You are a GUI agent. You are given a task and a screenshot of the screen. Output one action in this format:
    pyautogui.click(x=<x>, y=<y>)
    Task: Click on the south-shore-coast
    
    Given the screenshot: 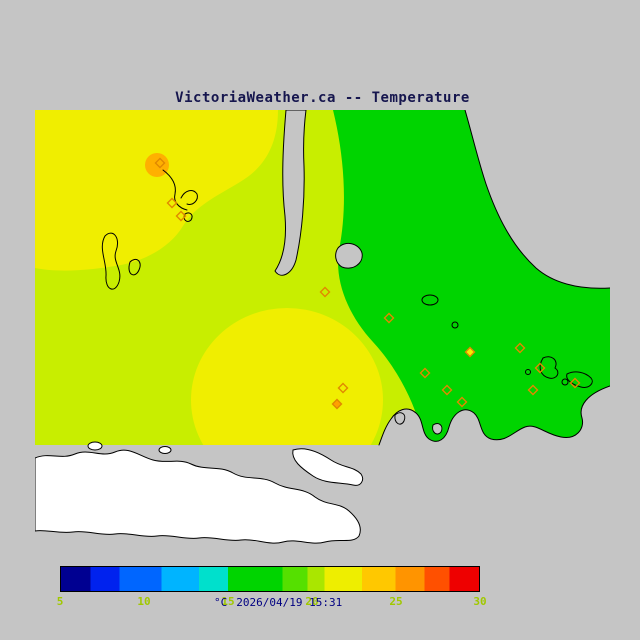 What is the action you would take?
    pyautogui.click(x=494, y=415)
    